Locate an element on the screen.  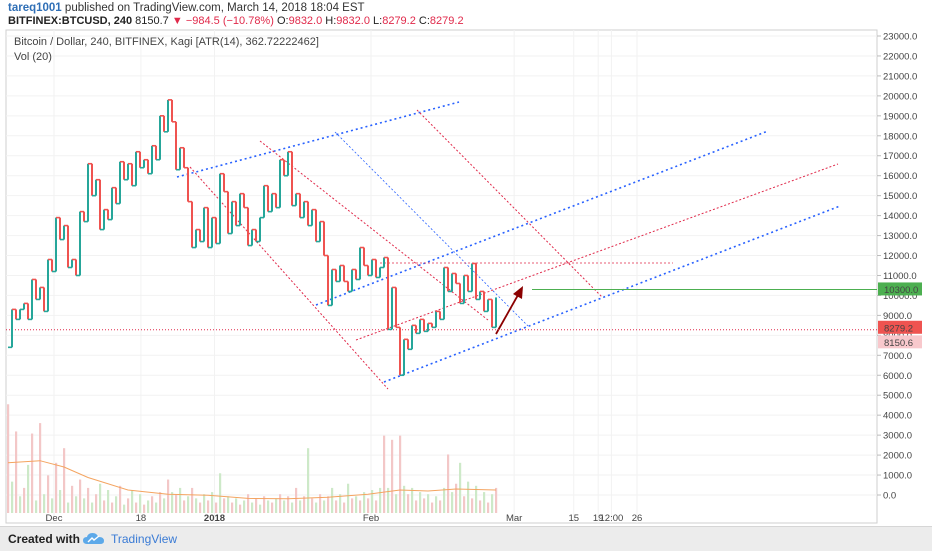
arrow-shaft is located at coordinates (507, 314).